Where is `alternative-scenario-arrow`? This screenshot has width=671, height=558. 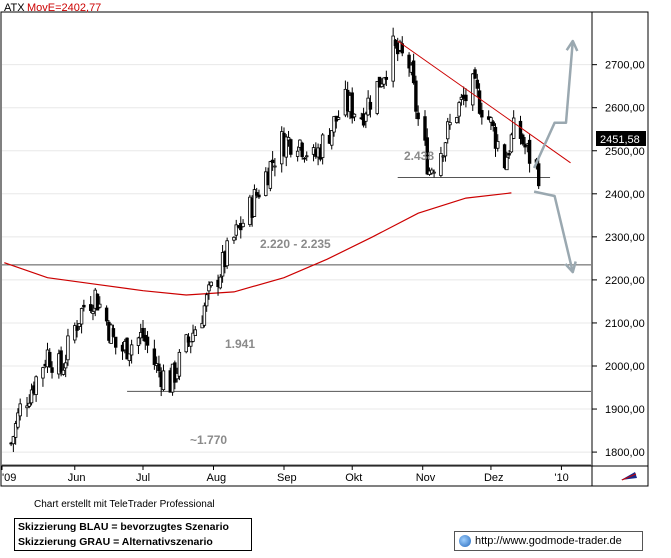
alternative-scenario-arrow is located at coordinates (554, 231).